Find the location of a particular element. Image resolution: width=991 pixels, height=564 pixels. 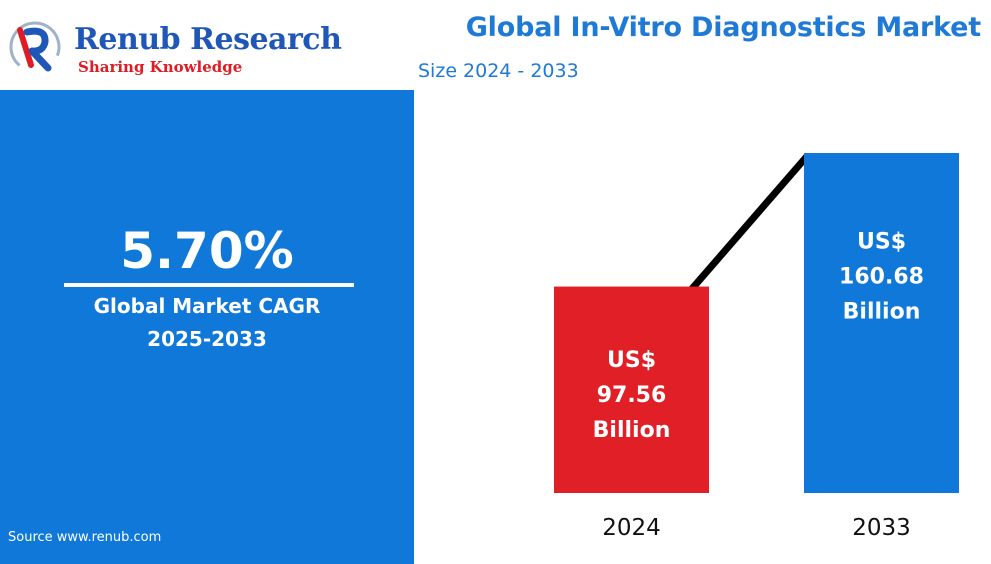

bar-2024 is located at coordinates (631, 389).